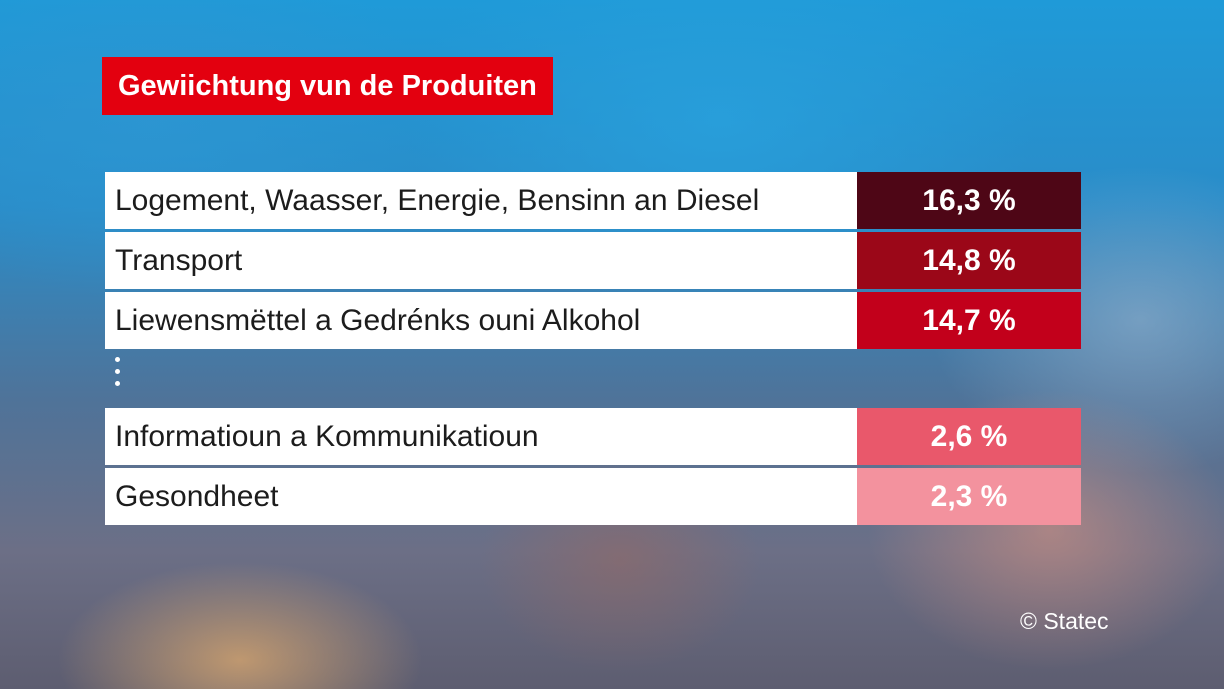 The image size is (1224, 689). I want to click on row-label: Informatioun a Kommunikatioun, so click(481, 436).